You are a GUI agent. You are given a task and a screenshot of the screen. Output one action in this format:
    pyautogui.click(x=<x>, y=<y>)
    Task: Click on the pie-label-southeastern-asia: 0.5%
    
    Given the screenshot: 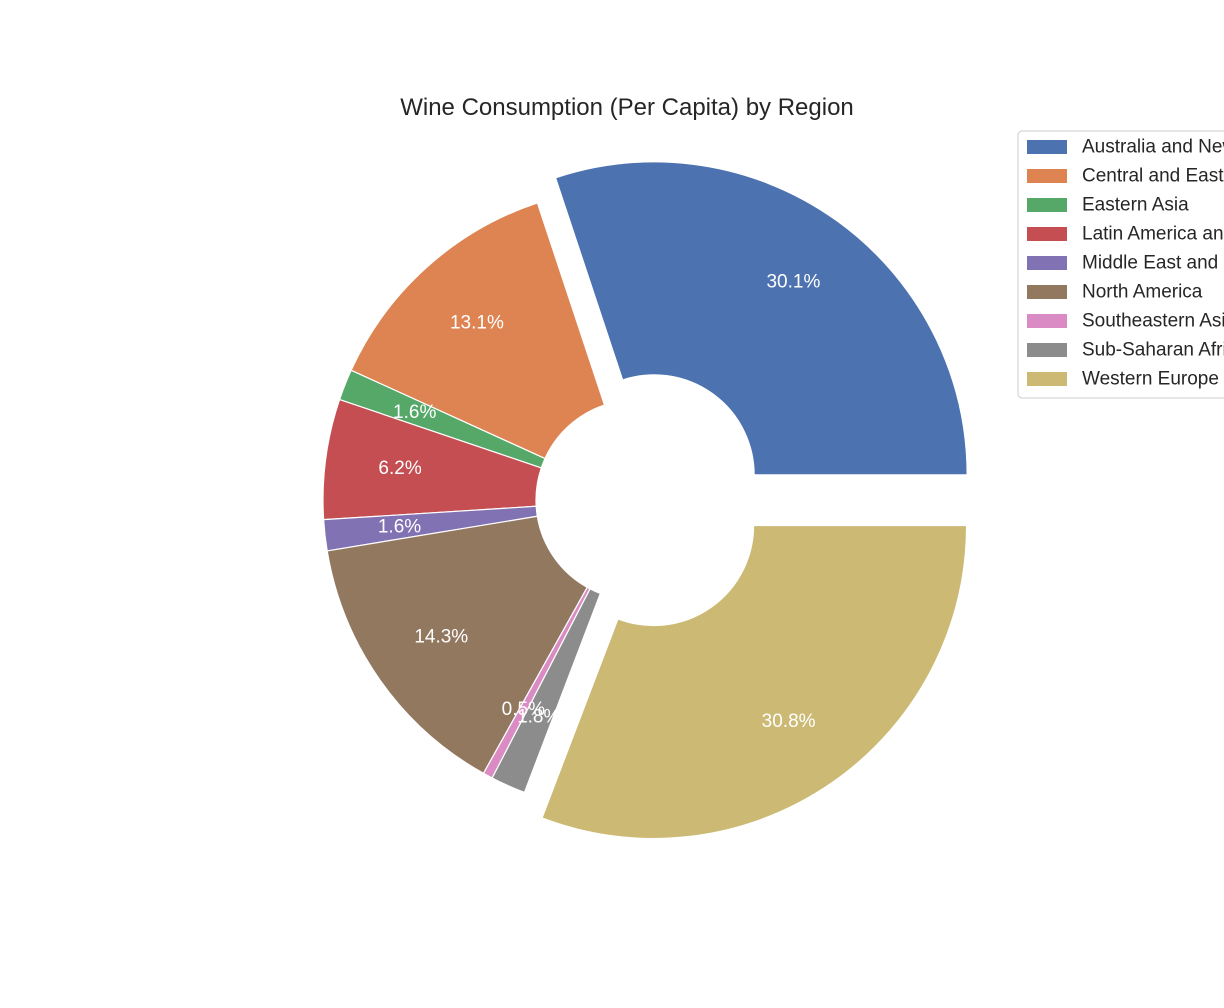 What is the action you would take?
    pyautogui.click(x=523, y=709)
    